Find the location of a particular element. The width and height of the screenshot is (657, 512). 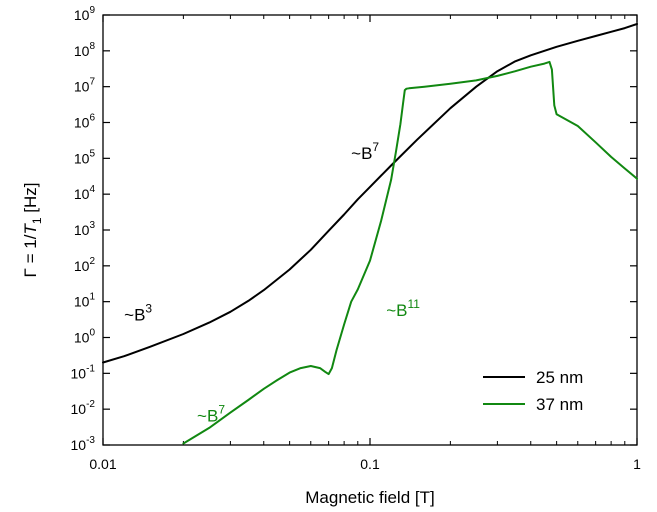

power-law-annotation: ~B11 is located at coordinates (403, 308).